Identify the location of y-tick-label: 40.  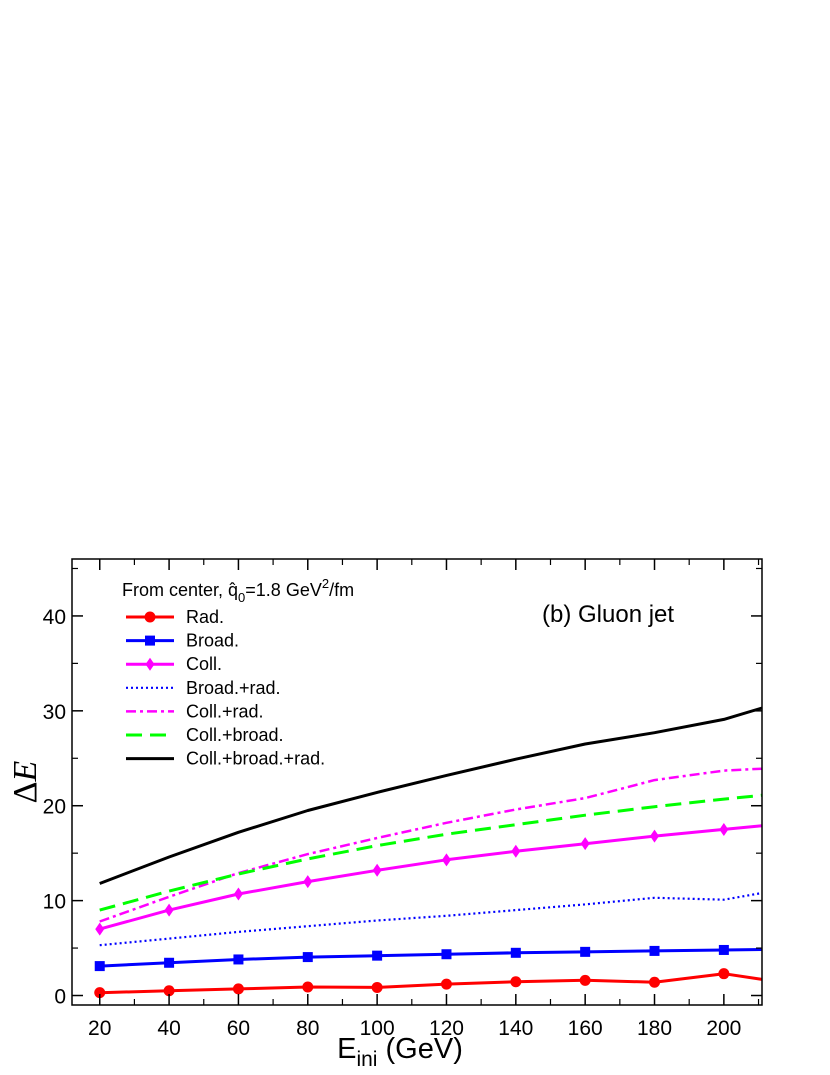
(54, 617).